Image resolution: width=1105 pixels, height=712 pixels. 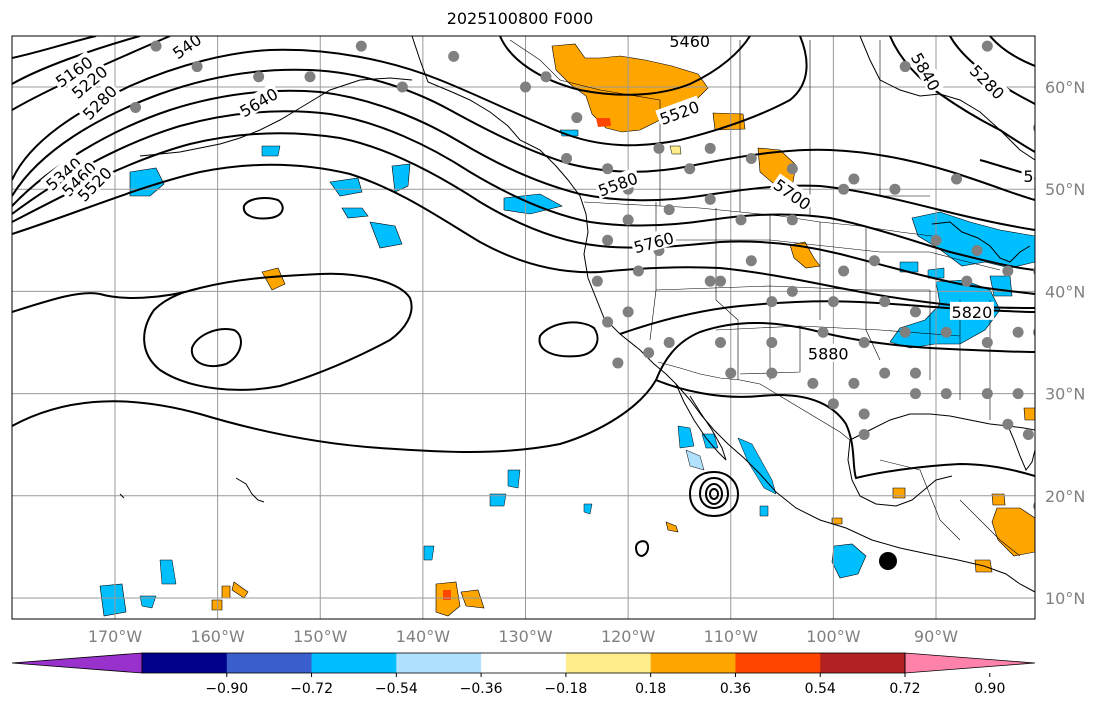 What do you see at coordinates (77, 663) in the screenshot?
I see `colorbar-extend-min` at bounding box center [77, 663].